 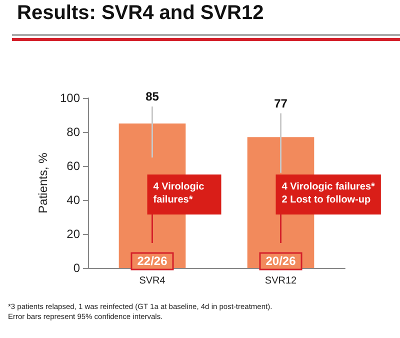 What do you see at coordinates (153, 97) in the screenshot?
I see `data-label: 85` at bounding box center [153, 97].